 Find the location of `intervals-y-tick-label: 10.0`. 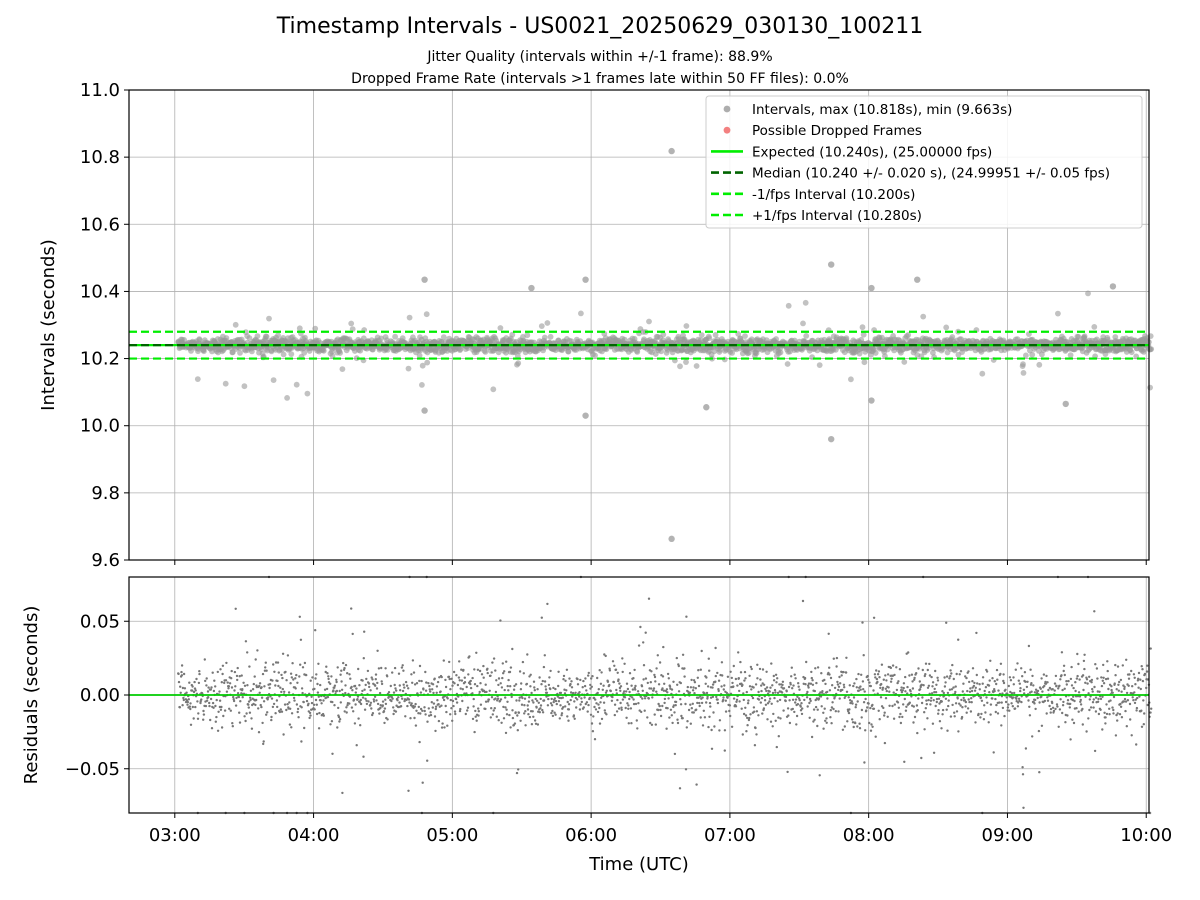

intervals-y-tick-label: 10.0 is located at coordinates (100, 426).